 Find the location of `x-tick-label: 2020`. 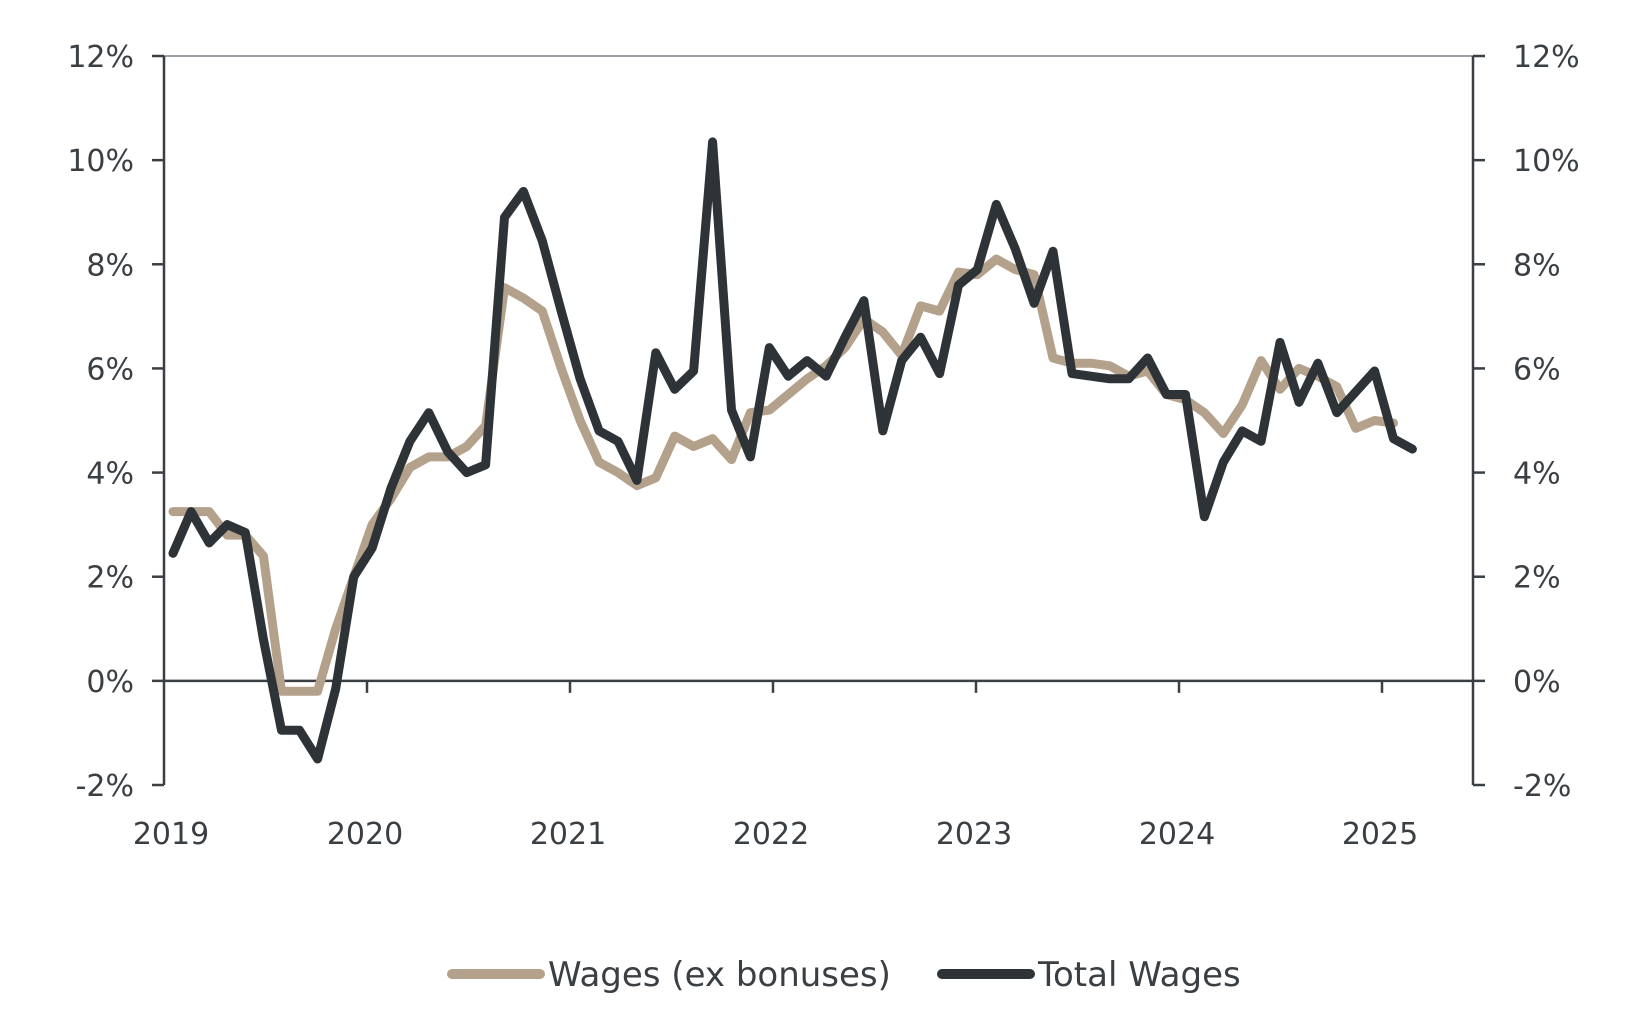

x-tick-label: 2020 is located at coordinates (365, 834).